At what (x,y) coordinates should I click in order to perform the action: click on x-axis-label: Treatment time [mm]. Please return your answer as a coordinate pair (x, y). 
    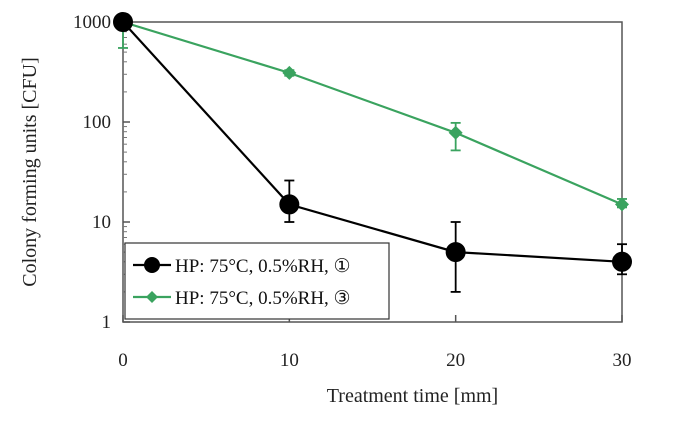
    Looking at the image, I should click on (412, 396).